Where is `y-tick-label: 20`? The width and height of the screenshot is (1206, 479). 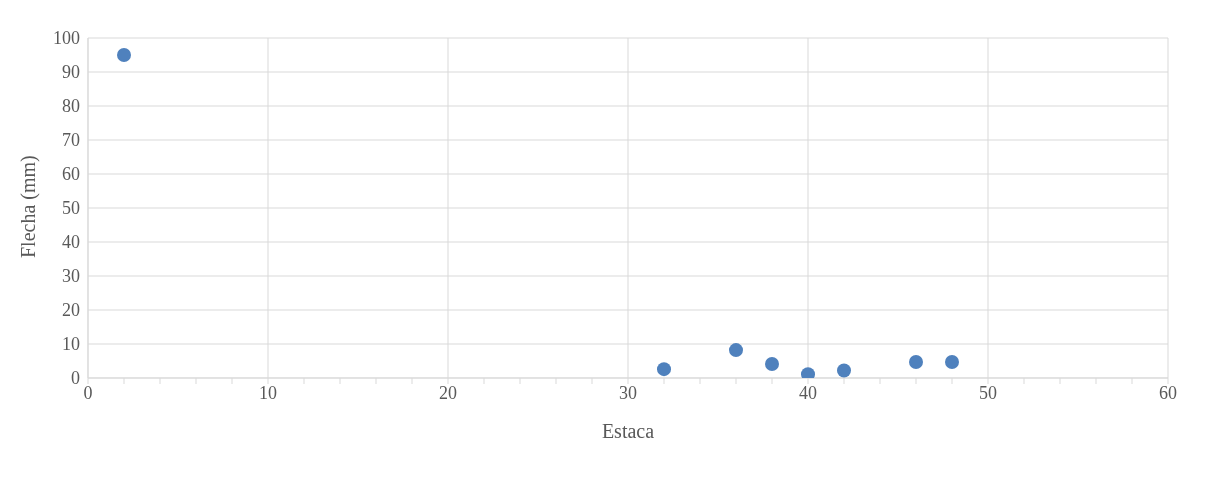
y-tick-label: 20 is located at coordinates (71, 310).